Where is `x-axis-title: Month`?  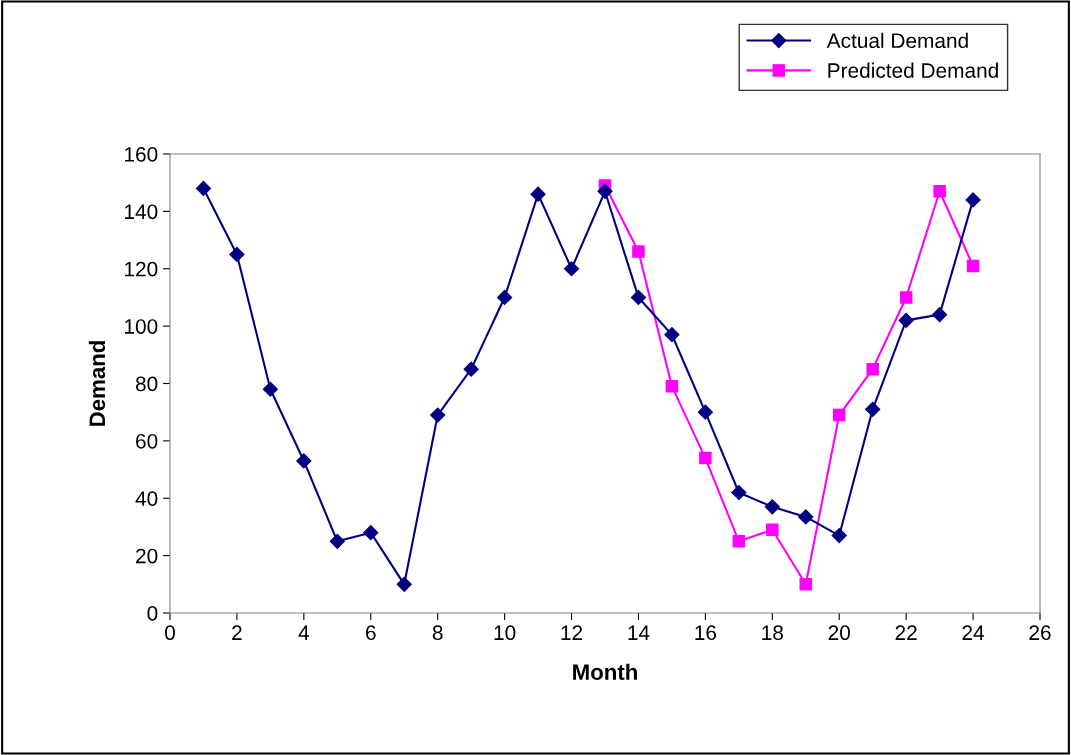
x-axis-title: Month is located at coordinates (605, 671).